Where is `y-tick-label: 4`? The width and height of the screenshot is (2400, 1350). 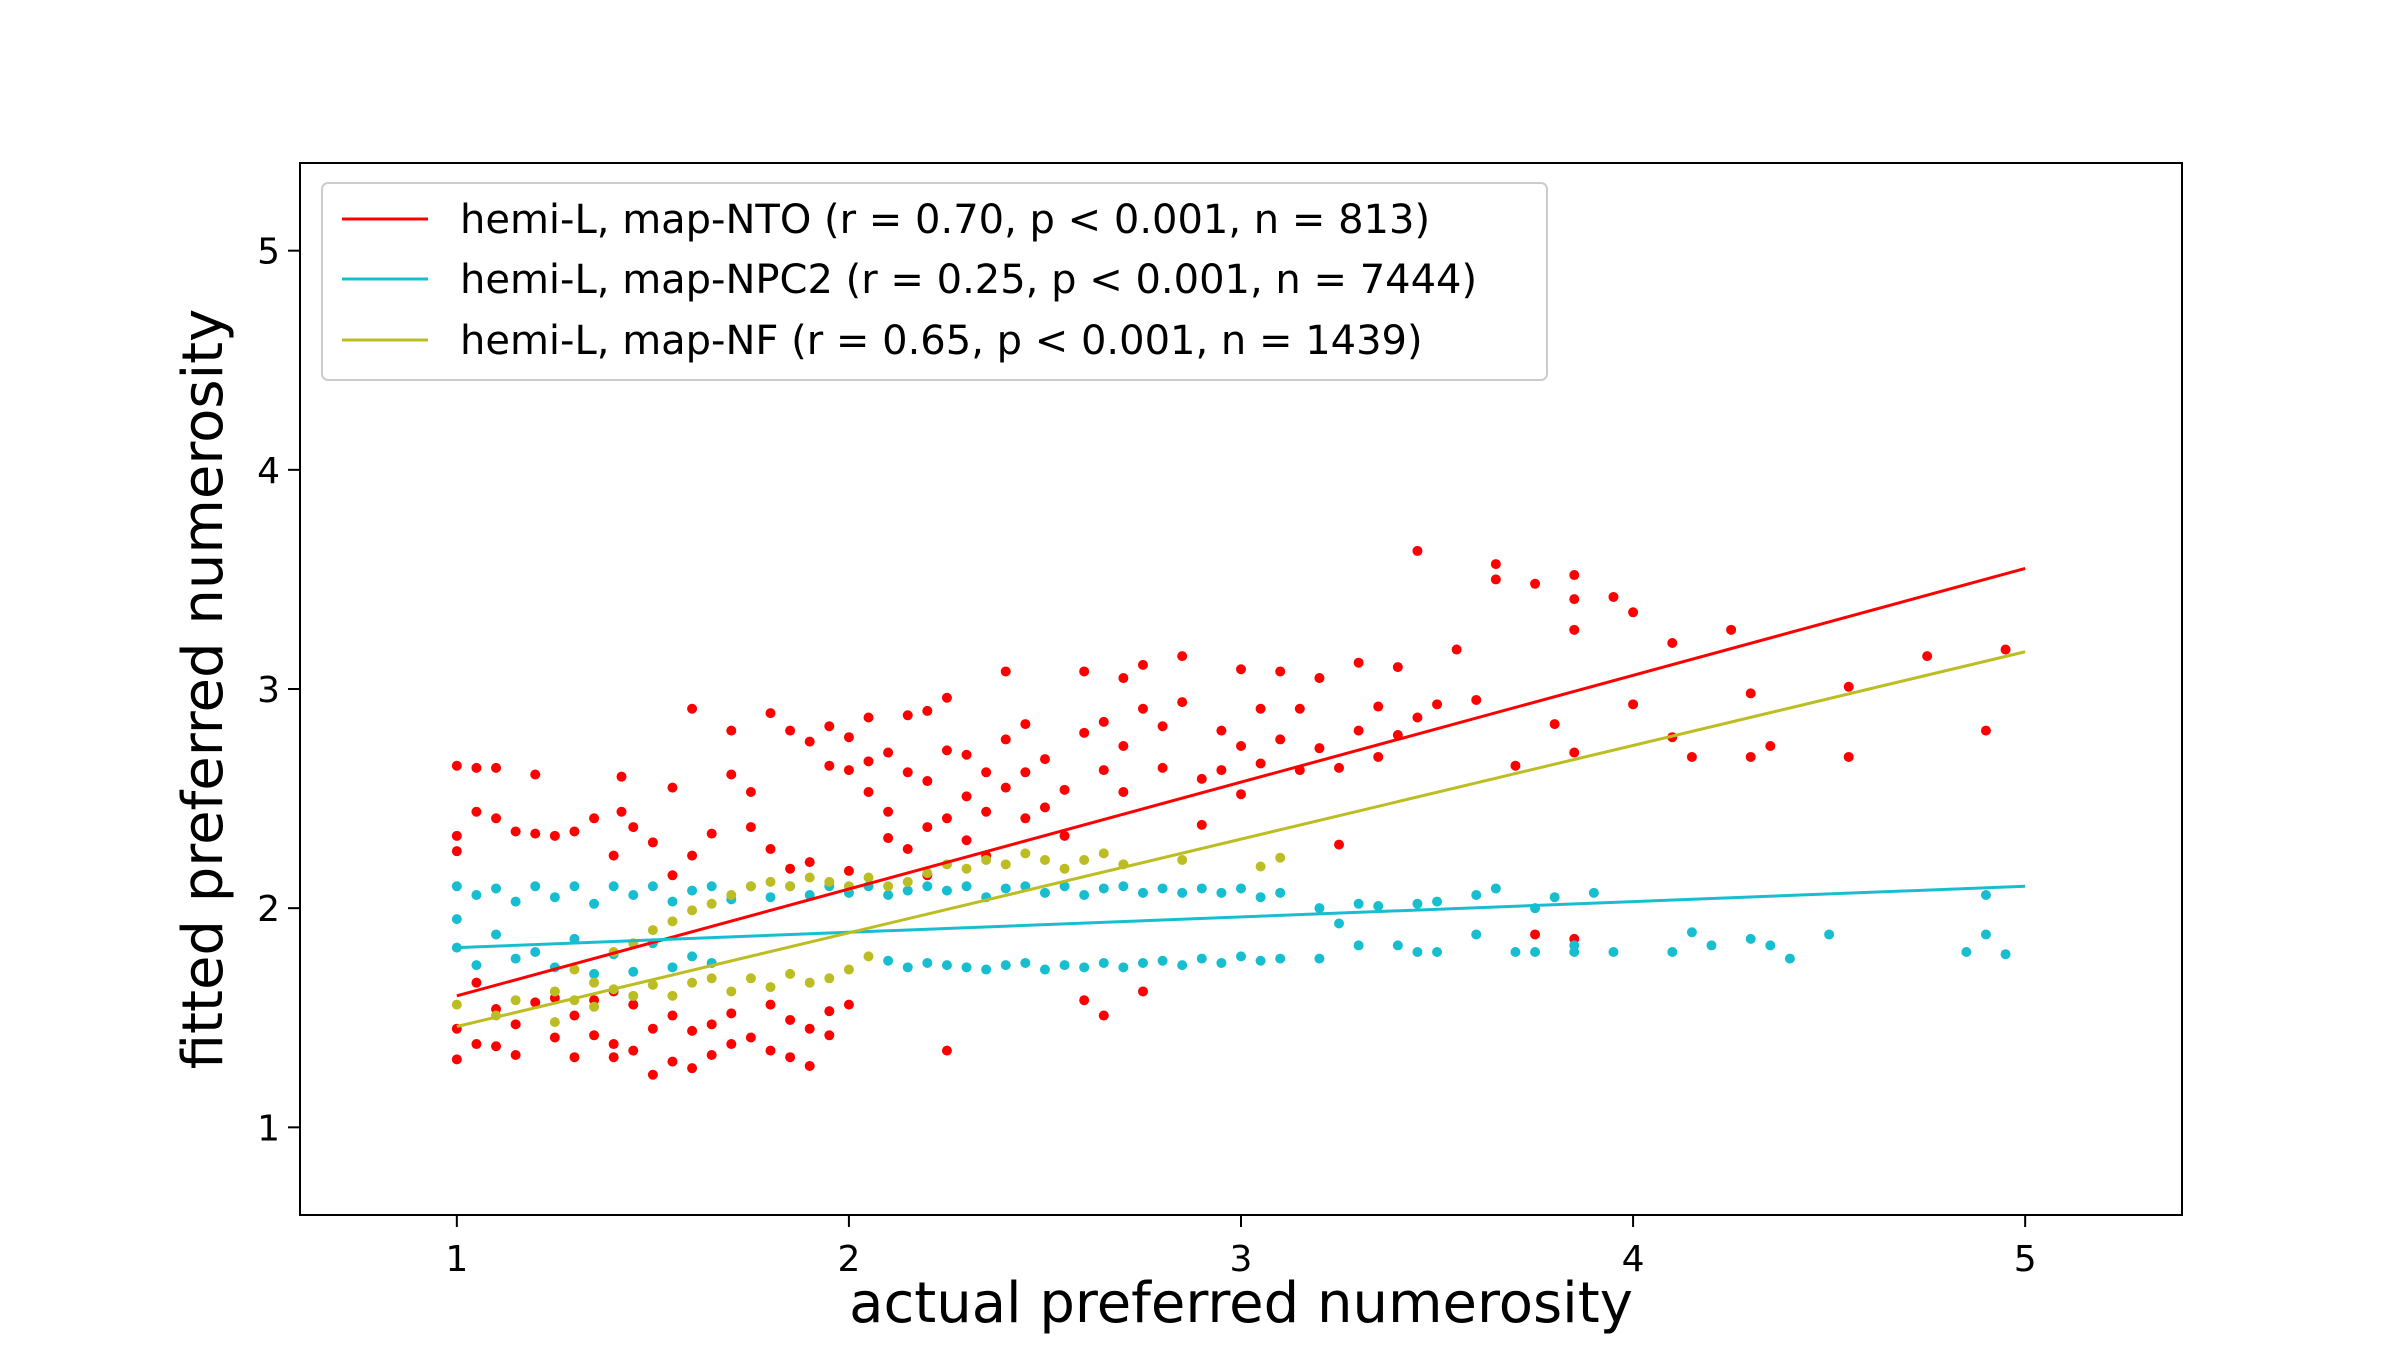
y-tick-label: 4 is located at coordinates (268, 471).